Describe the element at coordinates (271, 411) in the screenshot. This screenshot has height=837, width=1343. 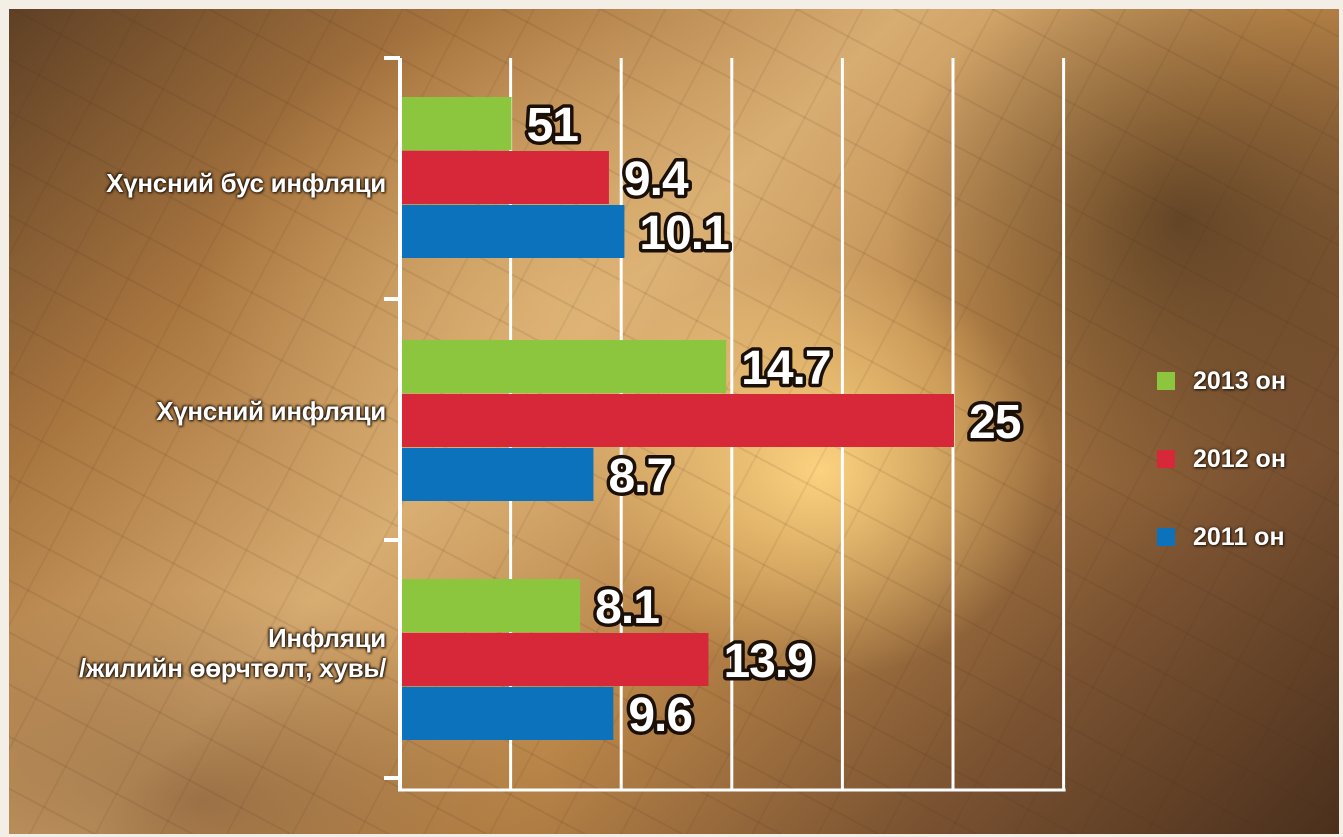
I see `category-label: Хүнсний инфляци` at that location.